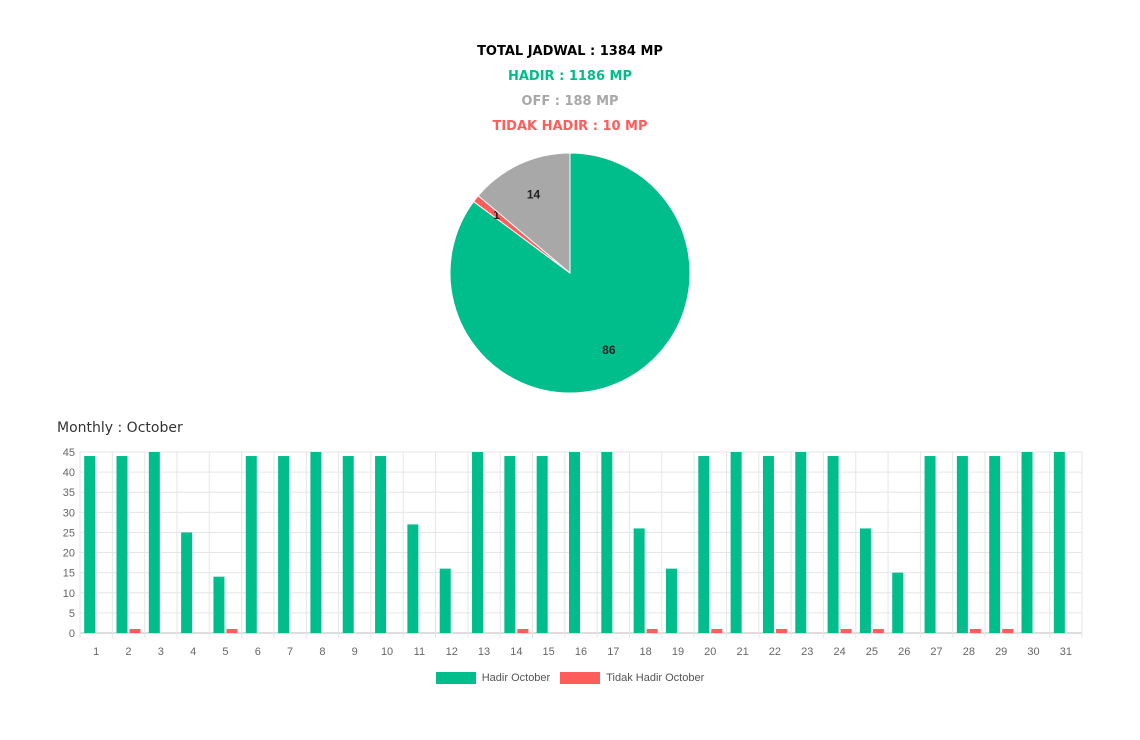 The height and width of the screenshot is (740, 1140). Describe the element at coordinates (69, 493) in the screenshot. I see `y-tick-label: 35` at that location.